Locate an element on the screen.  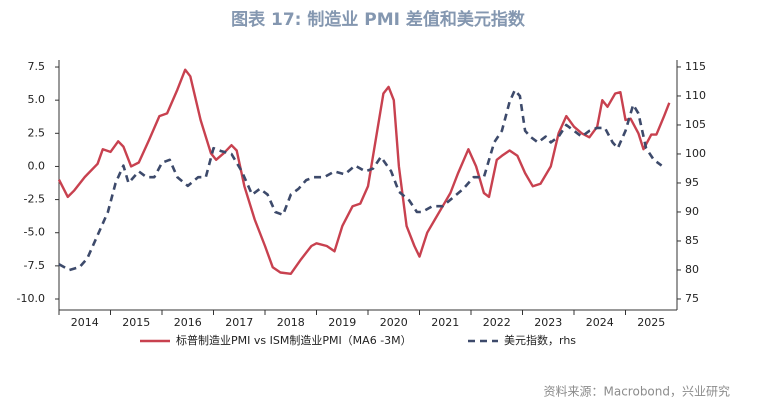
y2-tick-label: 90 is located at coordinates (692, 211).